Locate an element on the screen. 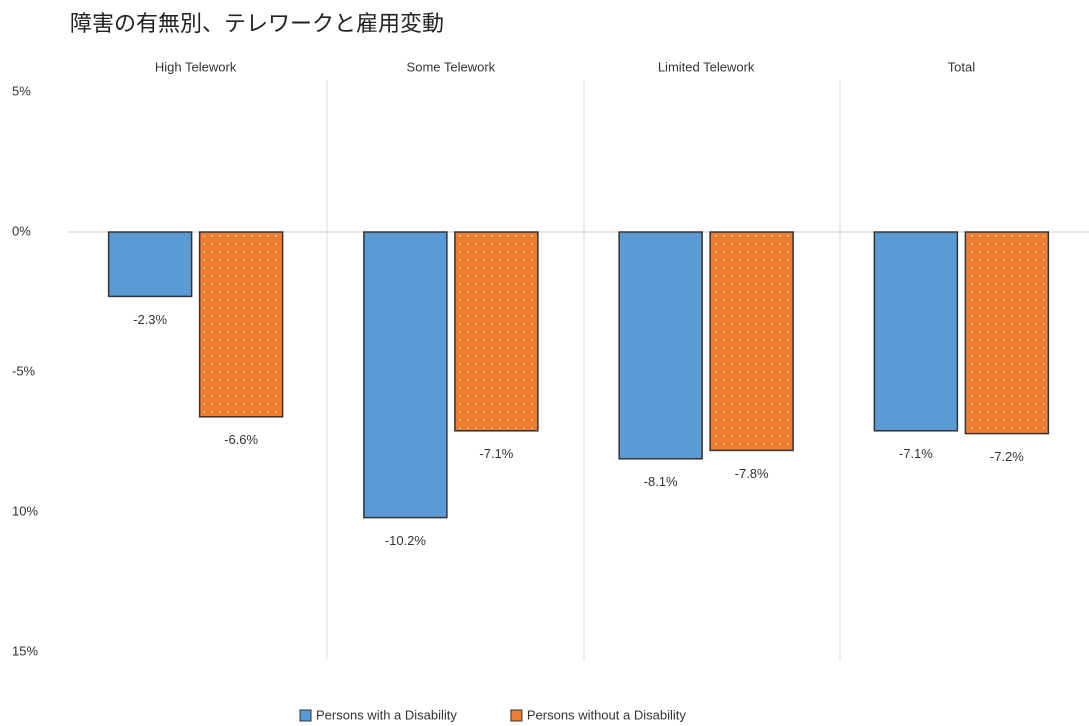  data-label: -7.8% is located at coordinates (752, 473).